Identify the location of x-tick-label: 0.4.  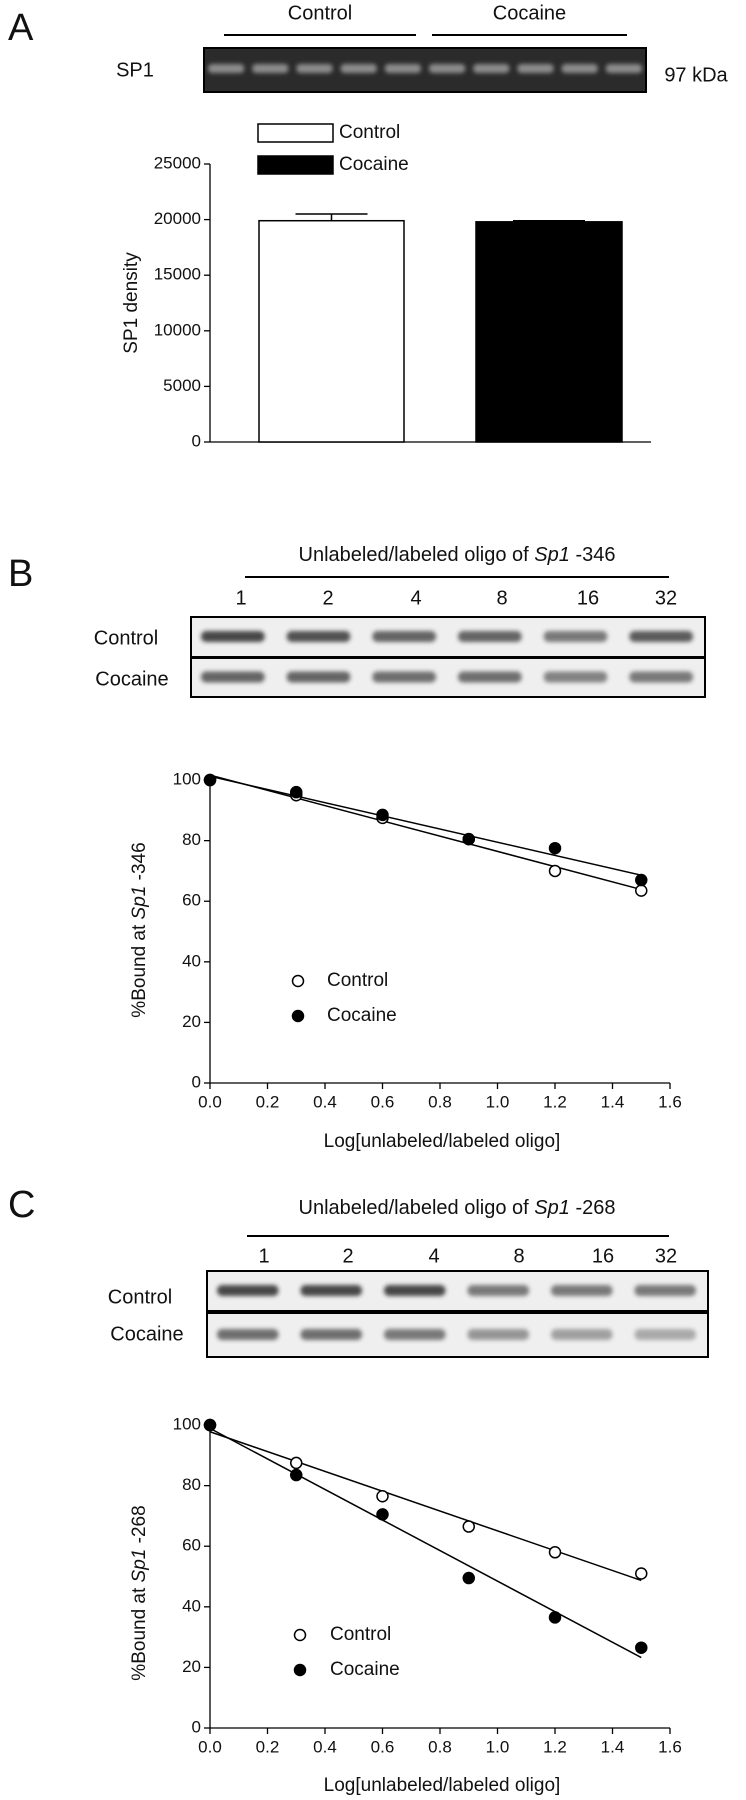
(325, 1101).